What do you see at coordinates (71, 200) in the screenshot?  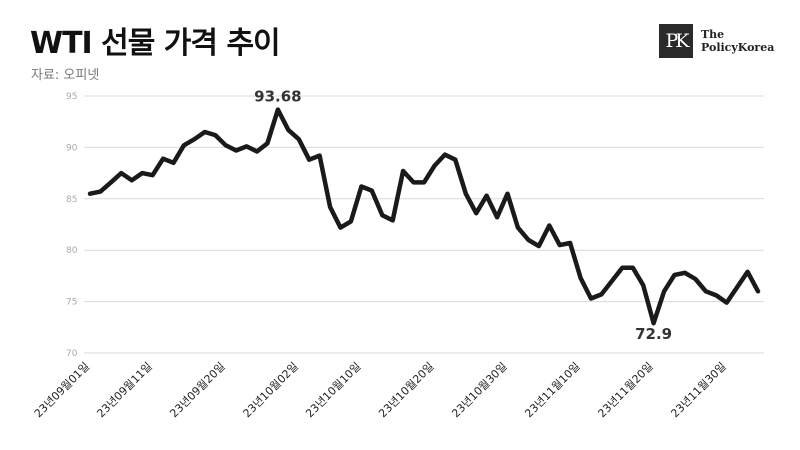 I see `y-tick-label: 85` at bounding box center [71, 200].